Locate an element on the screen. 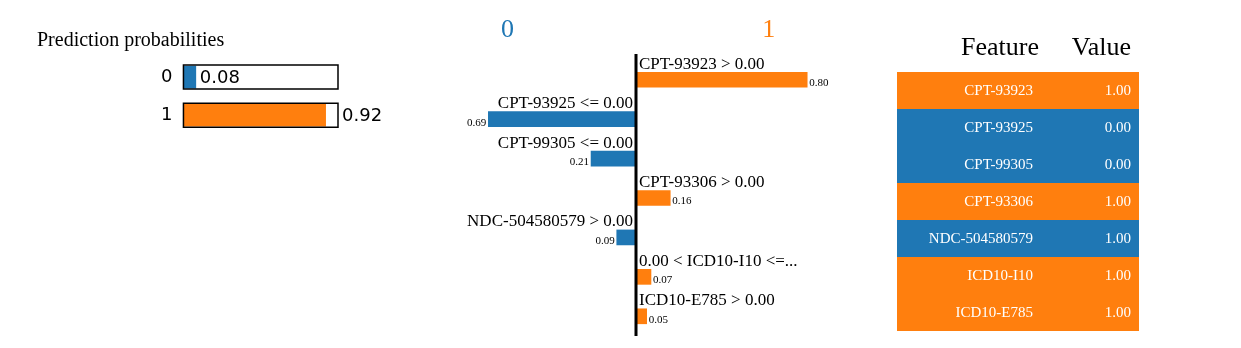  y-tick-label: CPT-99305 <= 0.00 is located at coordinates (565, 142).